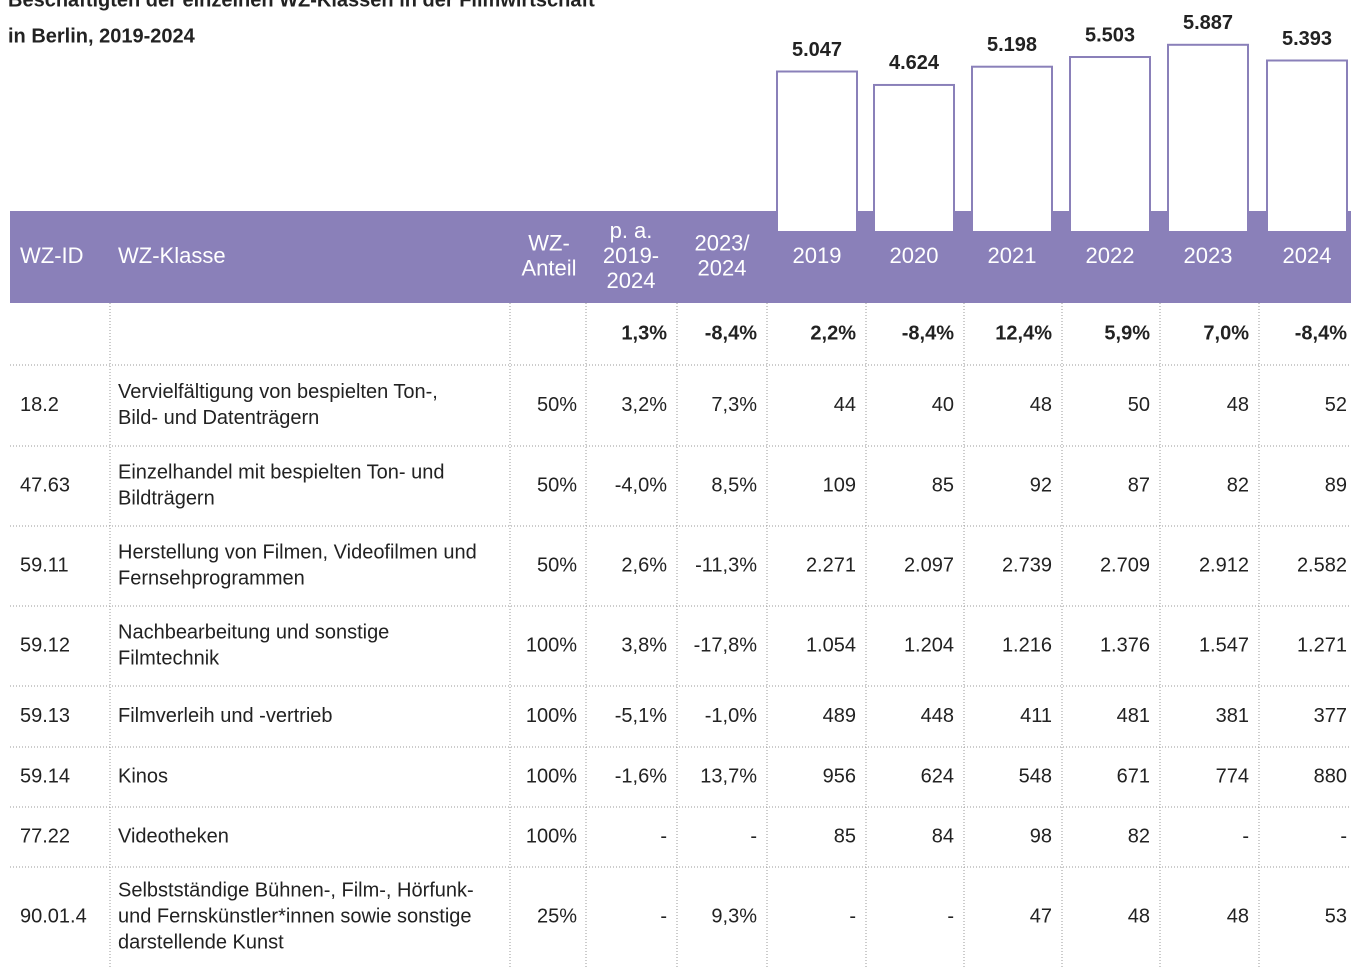 The image size is (1351, 967). Describe the element at coordinates (1027, 645) in the screenshot. I see `cell-text: 1.216` at that location.